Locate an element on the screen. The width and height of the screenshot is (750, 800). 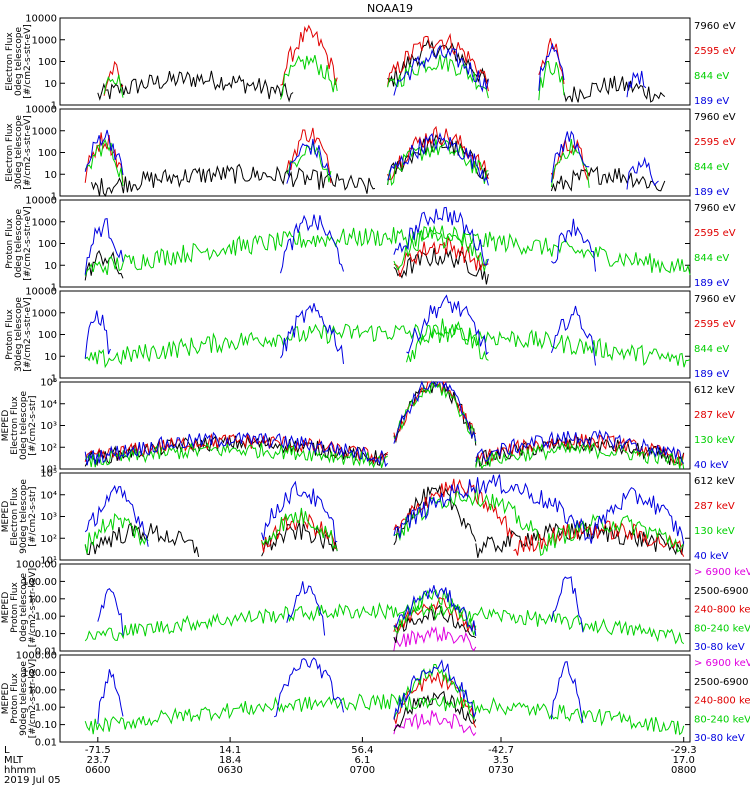
y-tick-label: 1000.00 is located at coordinates (36, 565).